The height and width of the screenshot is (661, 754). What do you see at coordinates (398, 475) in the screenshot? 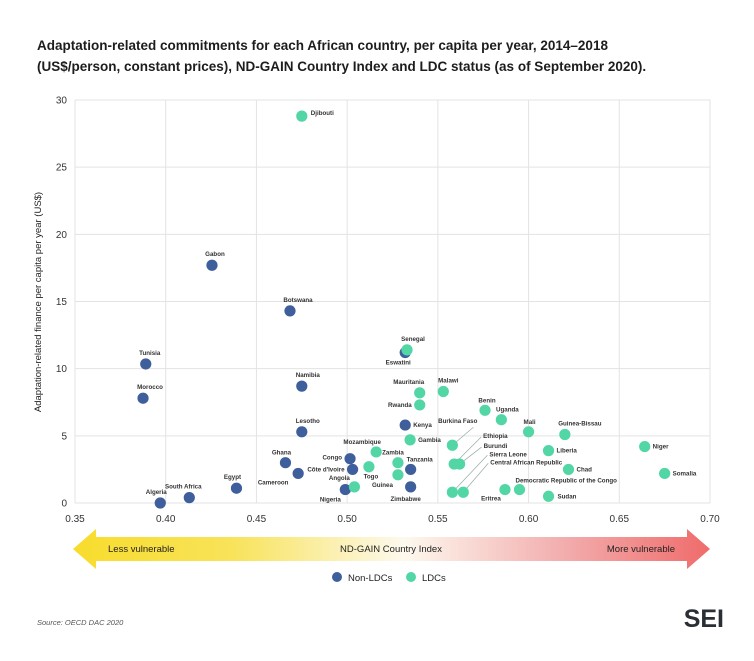
I see `point-guinea` at bounding box center [398, 475].